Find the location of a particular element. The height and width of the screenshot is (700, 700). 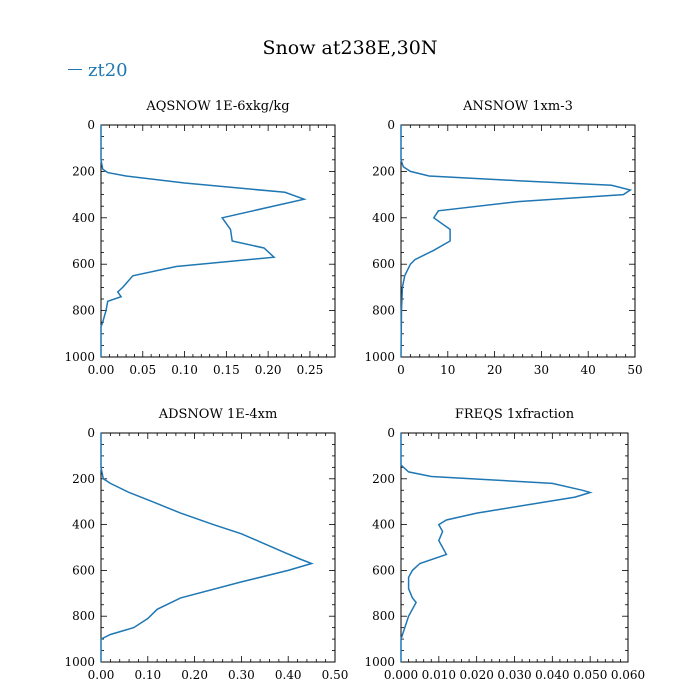

x-tick-label: 0.050 is located at coordinates (590, 675).